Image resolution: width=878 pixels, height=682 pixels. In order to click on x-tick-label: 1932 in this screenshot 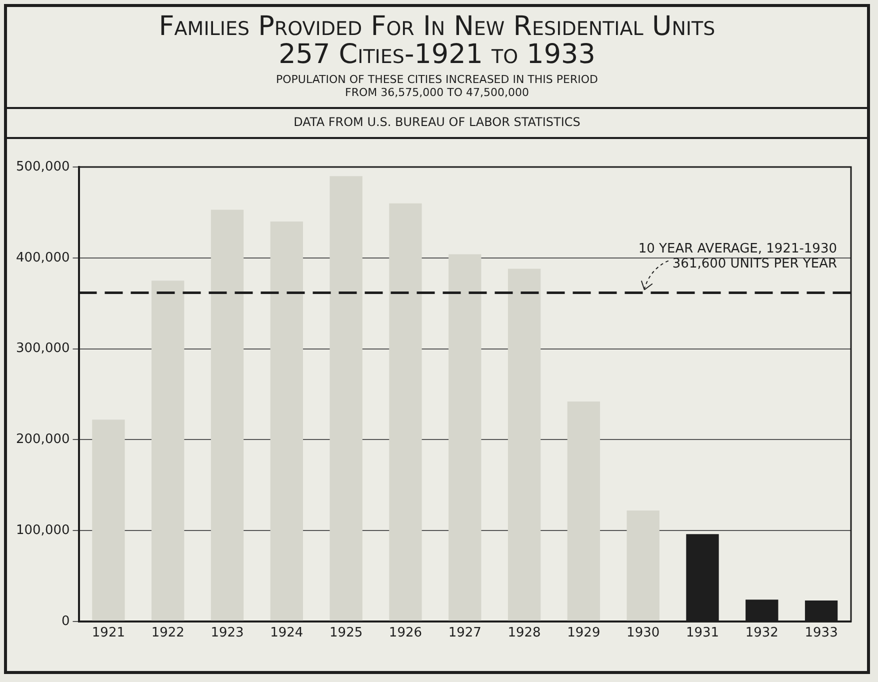, I will do `click(761, 633)`.